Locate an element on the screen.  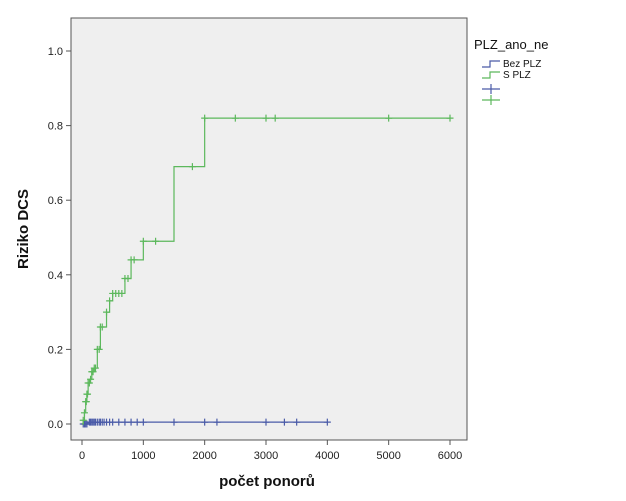
y-tick-label: 0.0 is located at coordinates (55, 425).